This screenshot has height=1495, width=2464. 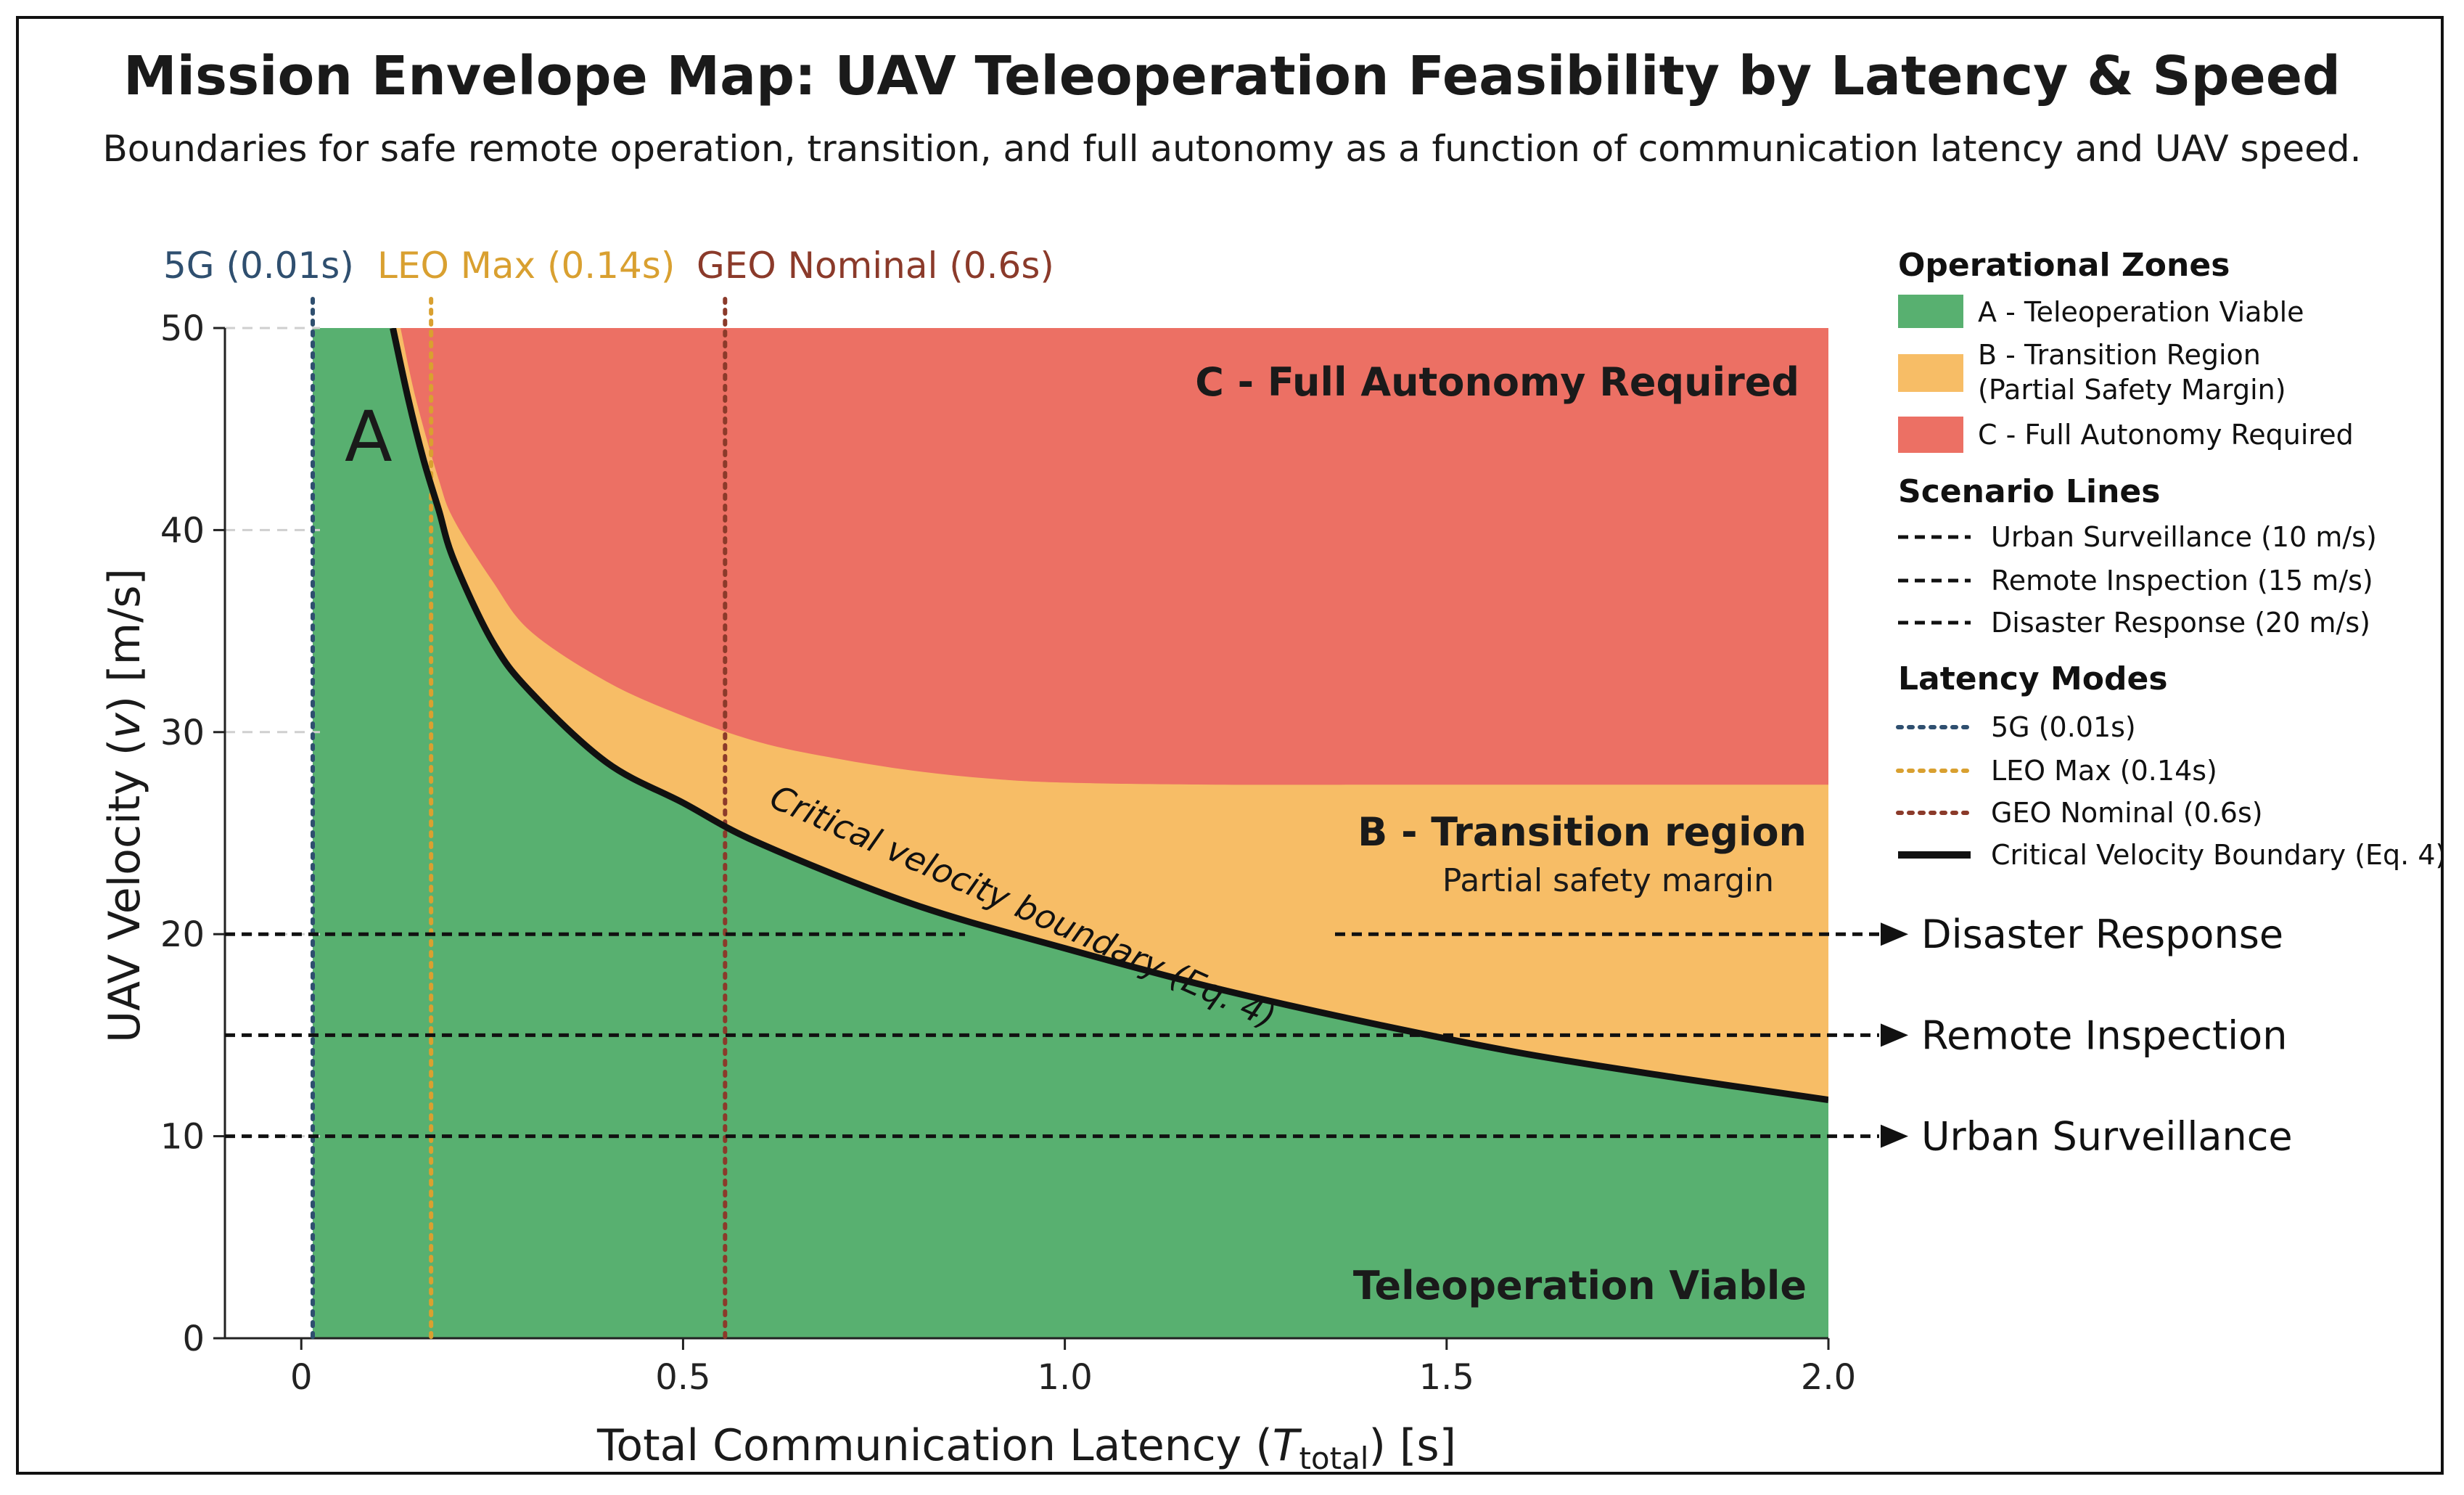 What do you see at coordinates (369, 437) in the screenshot?
I see `region-a-label: A` at bounding box center [369, 437].